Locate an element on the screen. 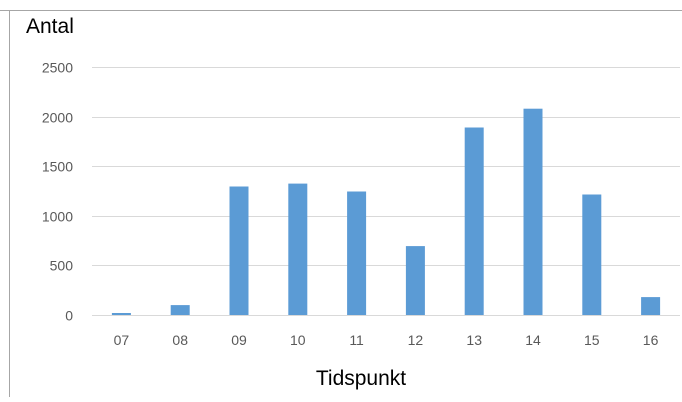 The height and width of the screenshot is (402, 682). y-axis-title: Antal is located at coordinates (50, 26).